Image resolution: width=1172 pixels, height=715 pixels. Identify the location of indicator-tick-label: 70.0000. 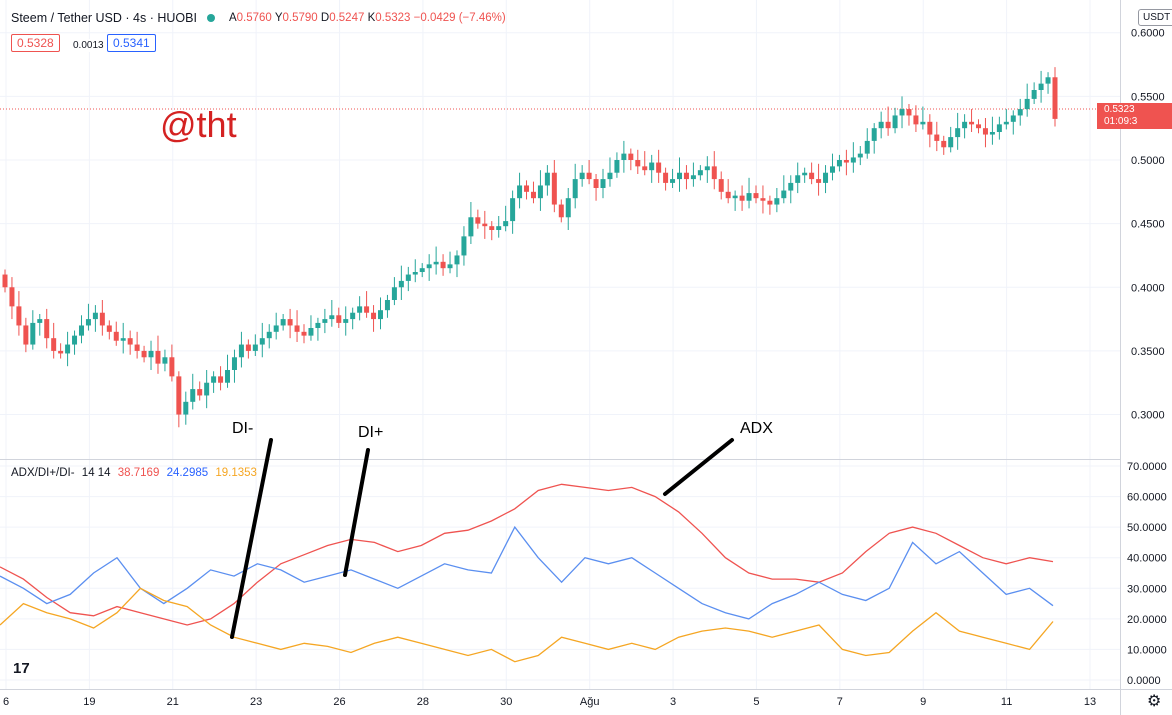
(1147, 467).